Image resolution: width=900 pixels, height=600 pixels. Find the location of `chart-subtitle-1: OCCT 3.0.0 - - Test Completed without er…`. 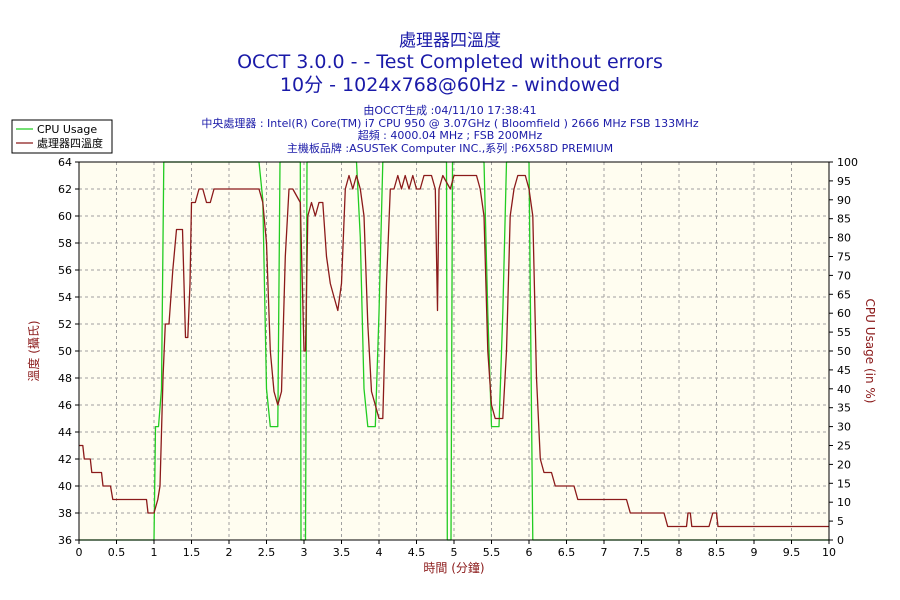

chart-subtitle-1: OCCT 3.0.0 - - Test Completed without er… is located at coordinates (450, 62).